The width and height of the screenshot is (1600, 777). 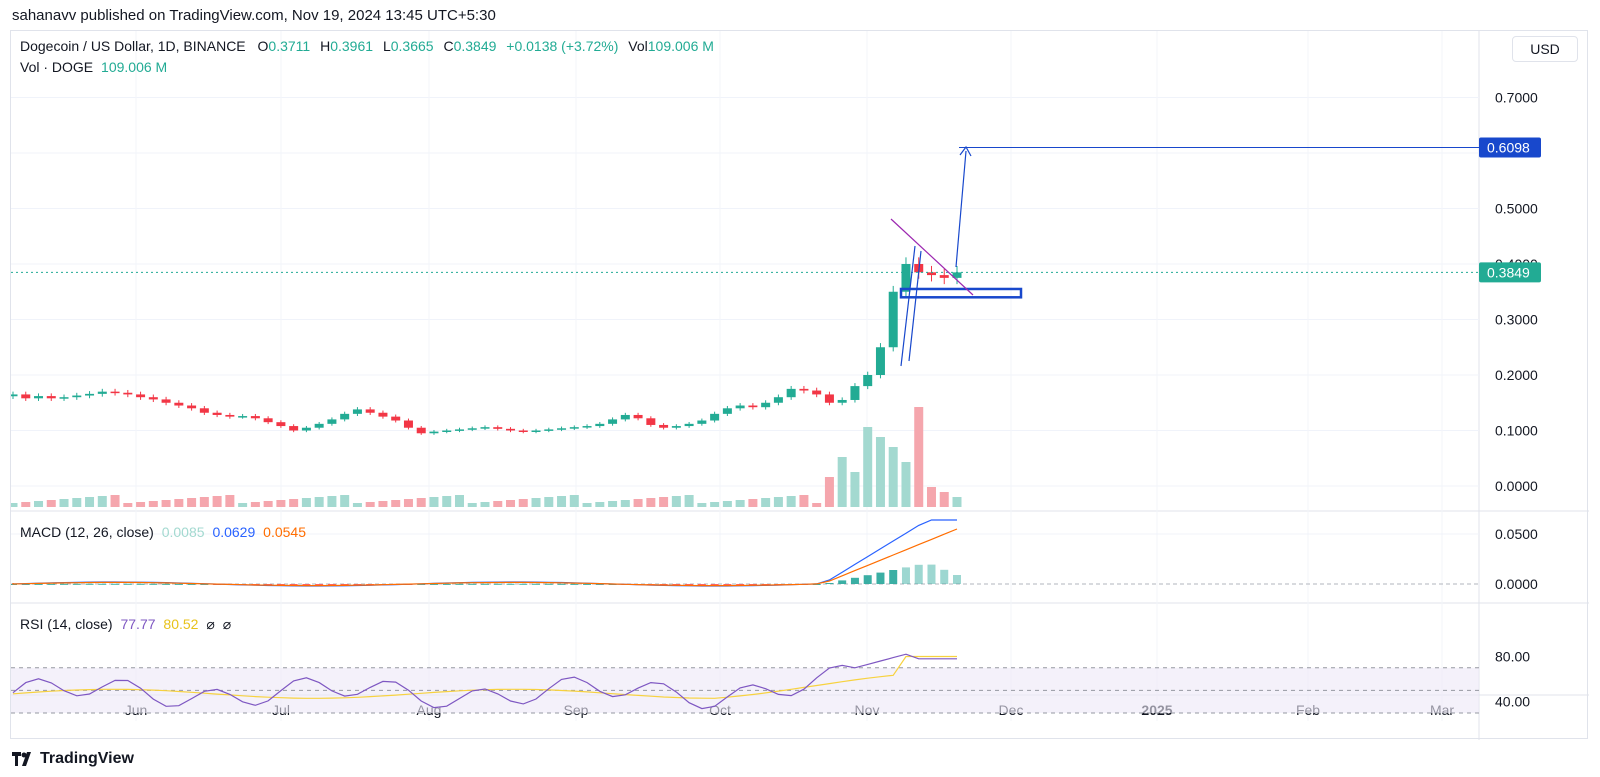 I want to click on high-label: H, so click(x=325, y=46).